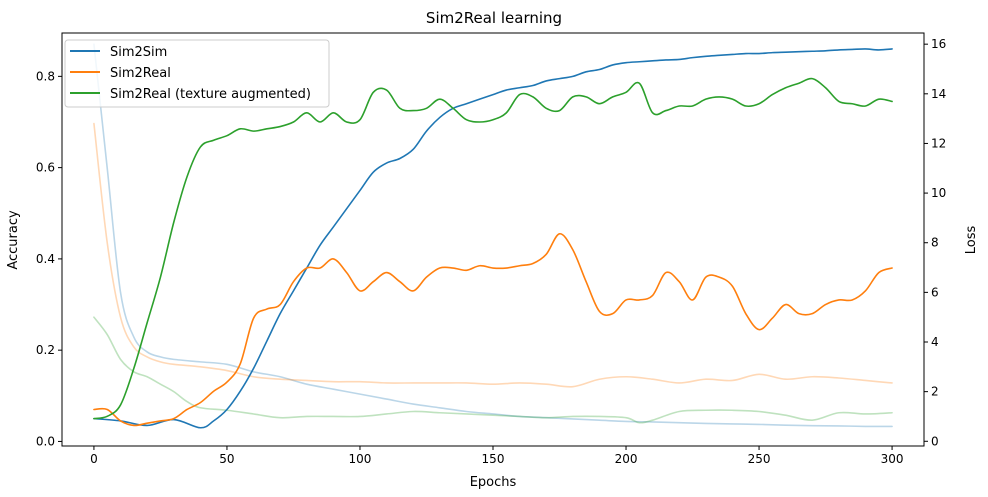 This screenshot has width=988, height=497. Describe the element at coordinates (935, 243) in the screenshot. I see `y2-tick-label: 8` at that location.